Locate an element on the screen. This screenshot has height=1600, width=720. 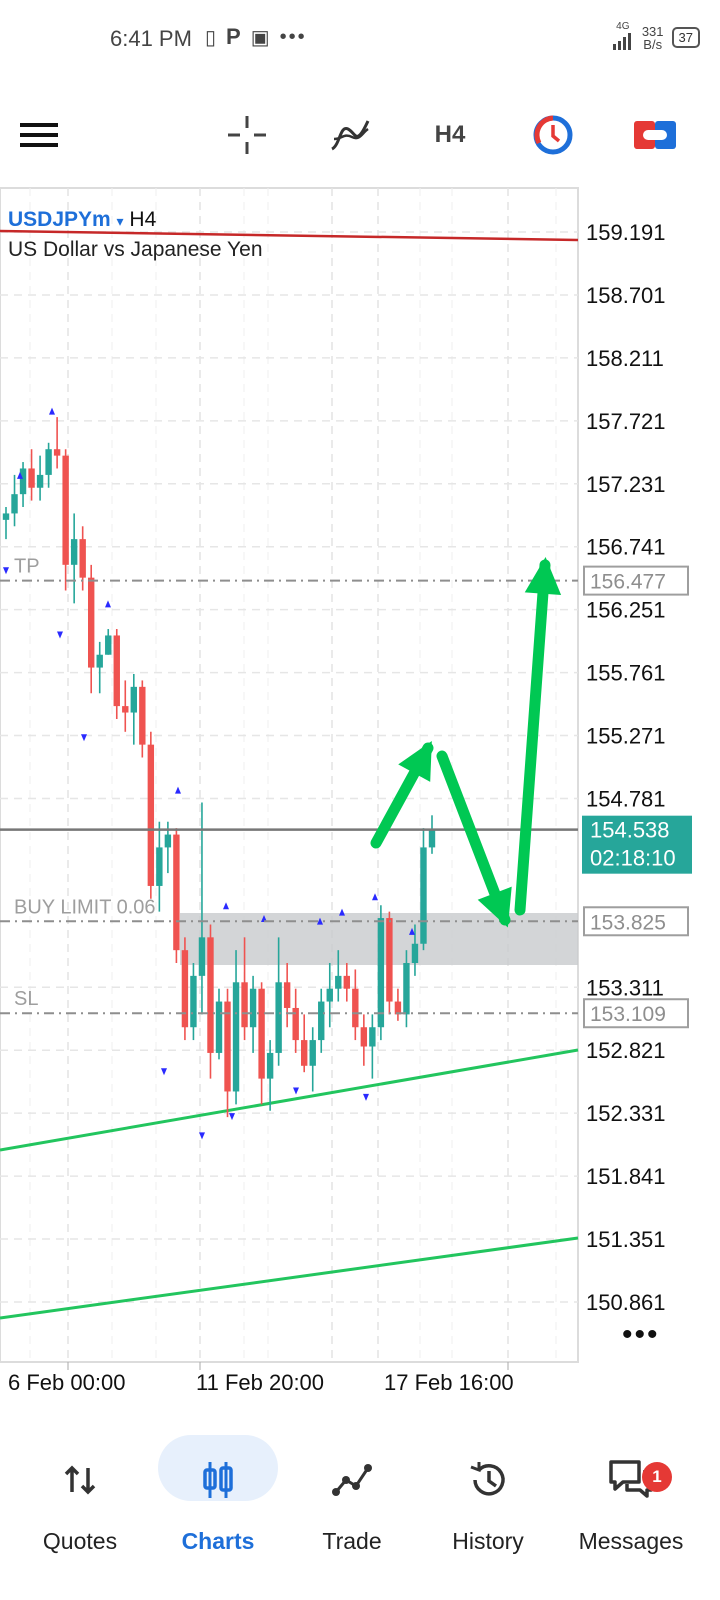
net-speed-unit: B/s is located at coordinates (653, 44).